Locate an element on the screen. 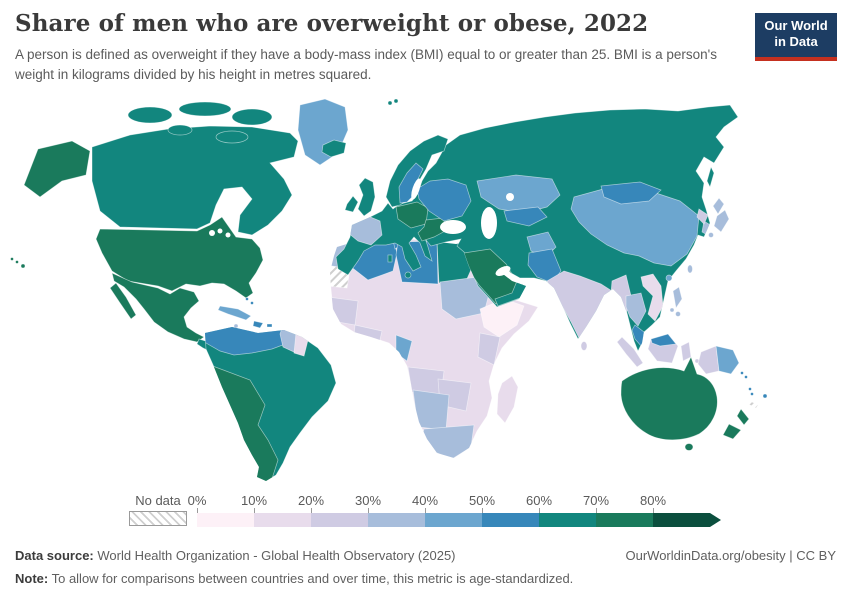 The width and height of the screenshot is (850, 600). legend-tick-label: 60% is located at coordinates (539, 500).